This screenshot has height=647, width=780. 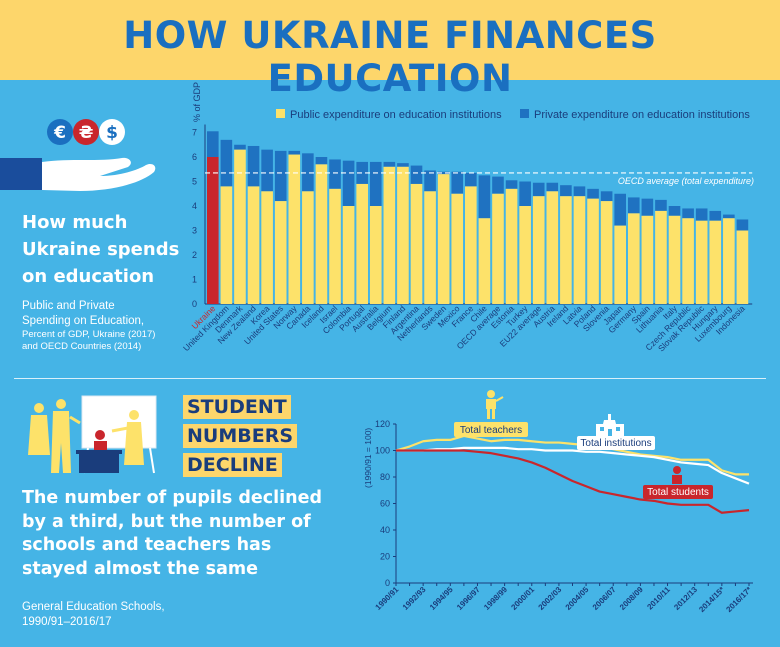 What do you see at coordinates (495, 404) in the screenshot?
I see `teacher-icon` at bounding box center [495, 404].